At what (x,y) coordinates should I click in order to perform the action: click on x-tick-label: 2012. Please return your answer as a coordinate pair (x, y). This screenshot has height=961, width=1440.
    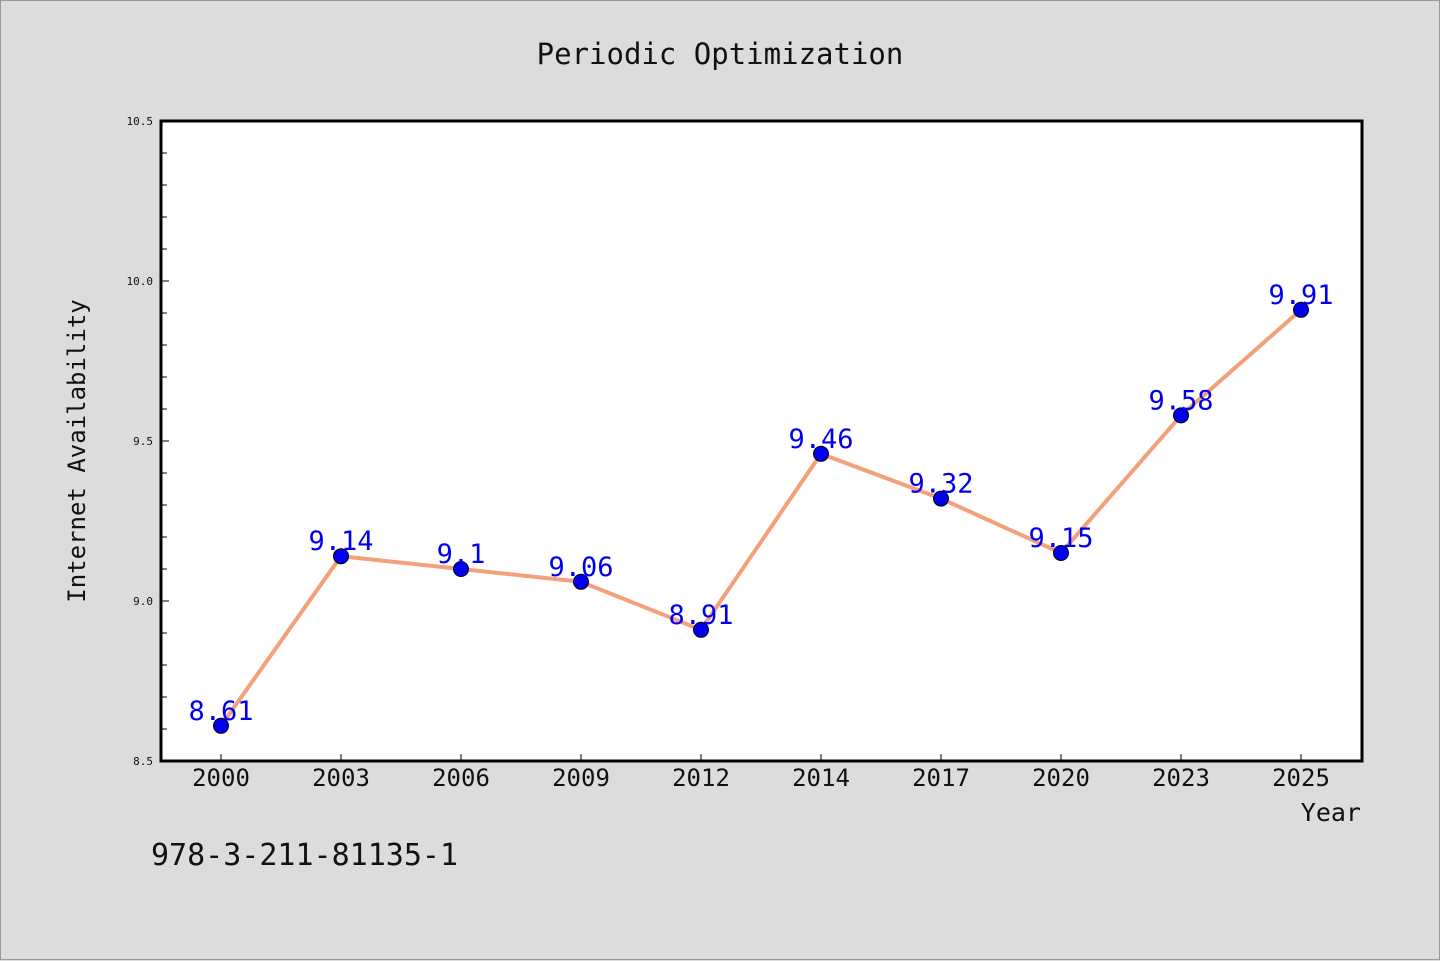
    Looking at the image, I should click on (701, 778).